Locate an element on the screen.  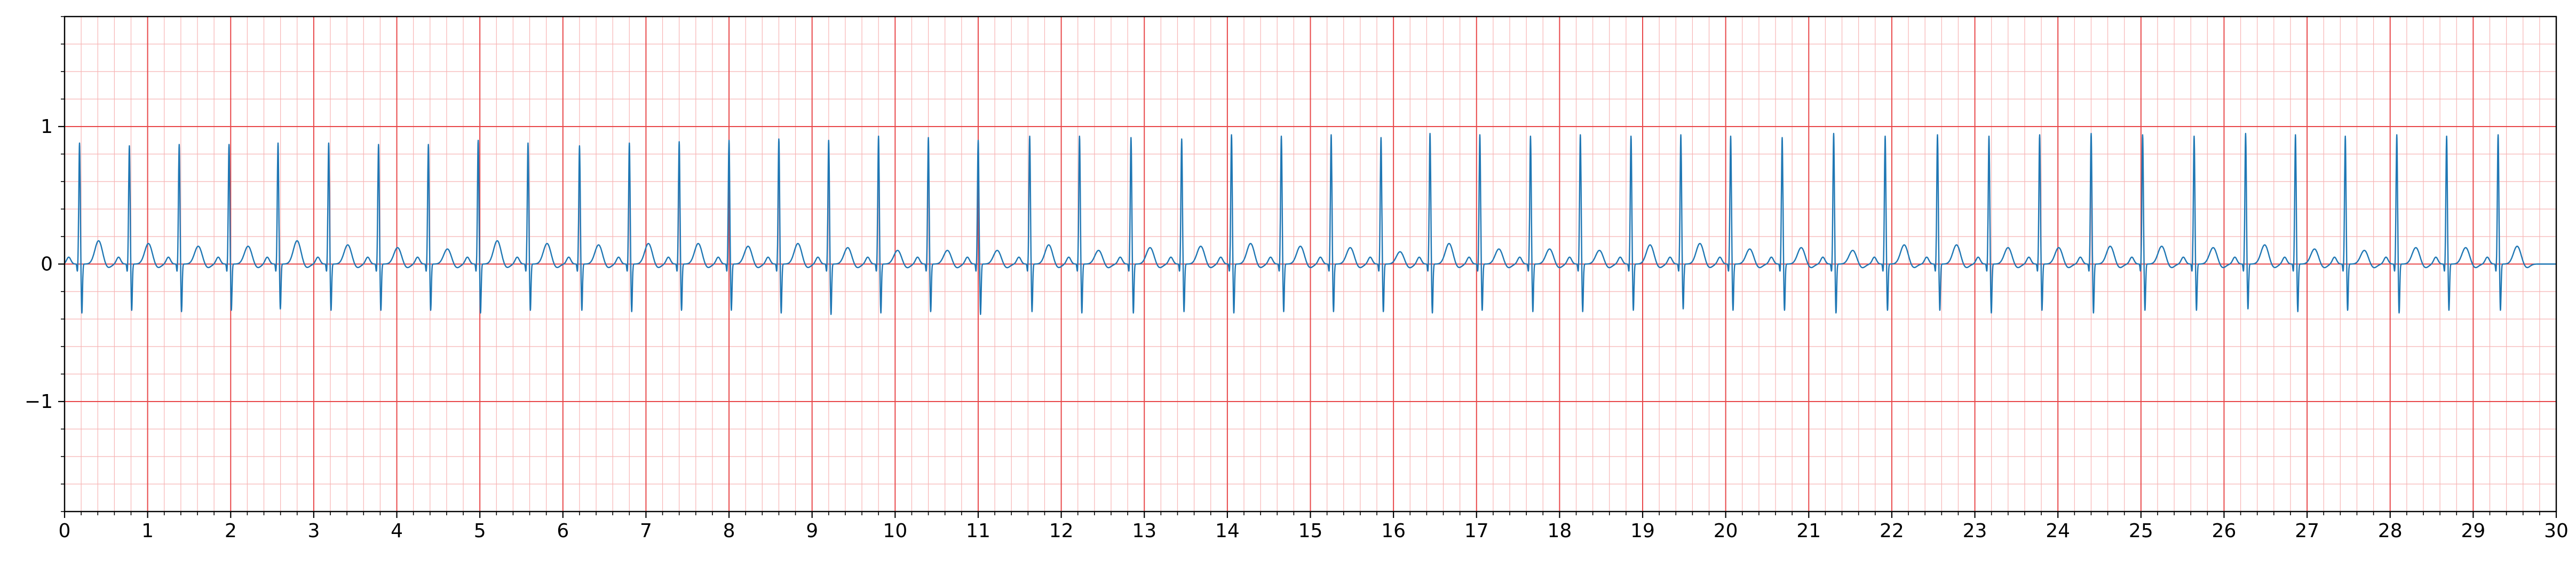
y-tick-label: −1 is located at coordinates (39, 402).